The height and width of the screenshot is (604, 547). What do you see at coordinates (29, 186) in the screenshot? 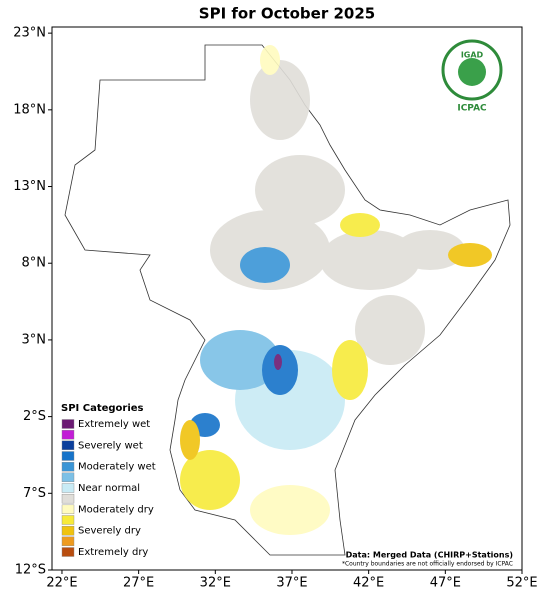
I see `y-tick-label: 13°N` at bounding box center [29, 186].